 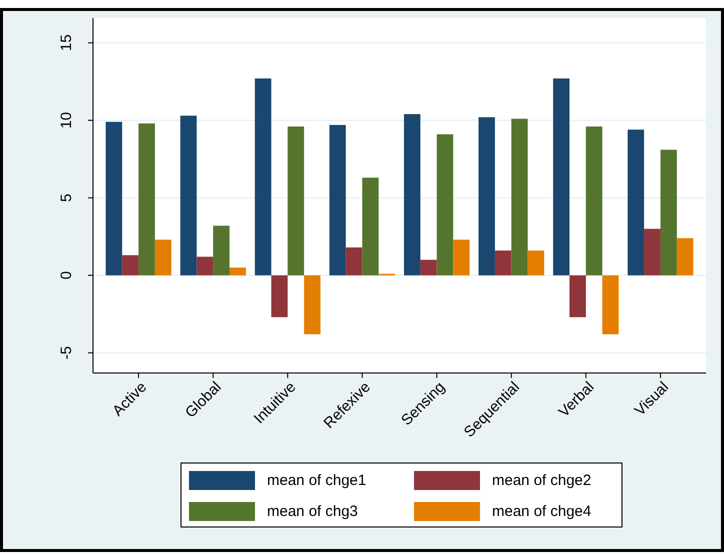 What do you see at coordinates (312, 511) in the screenshot?
I see `legend-label: mean of chg3` at bounding box center [312, 511].